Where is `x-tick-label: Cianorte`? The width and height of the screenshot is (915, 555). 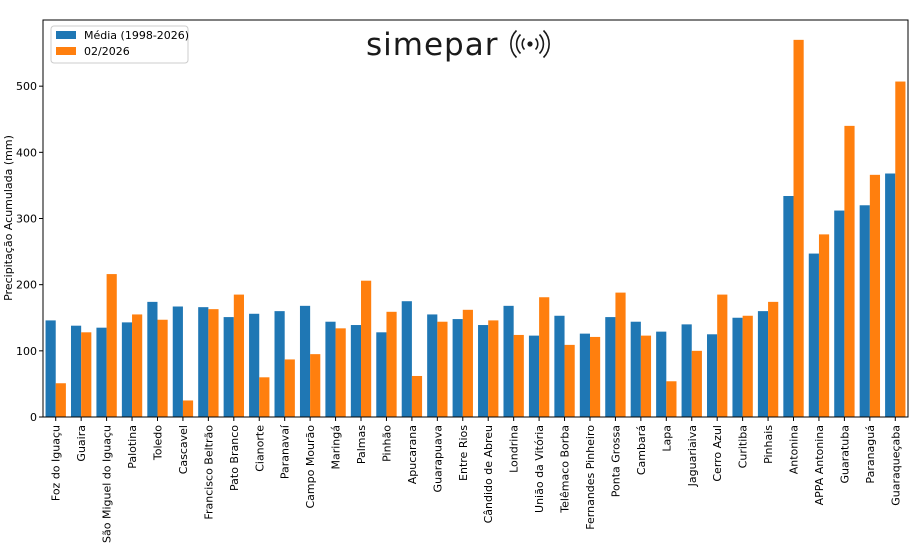
x-tick-label: Cianorte is located at coordinates (259, 448).